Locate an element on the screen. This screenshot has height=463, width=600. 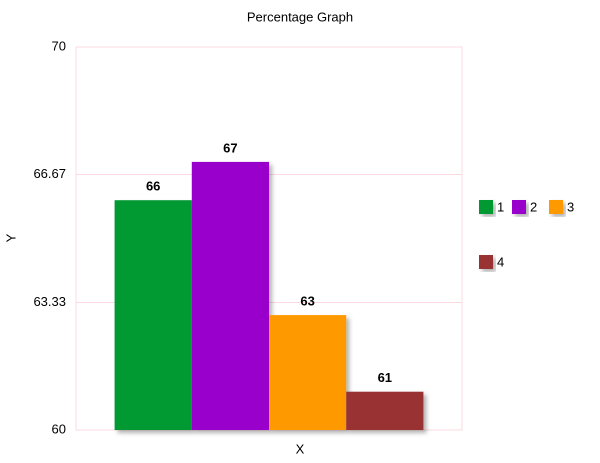
data-label: 61 is located at coordinates (385, 377).